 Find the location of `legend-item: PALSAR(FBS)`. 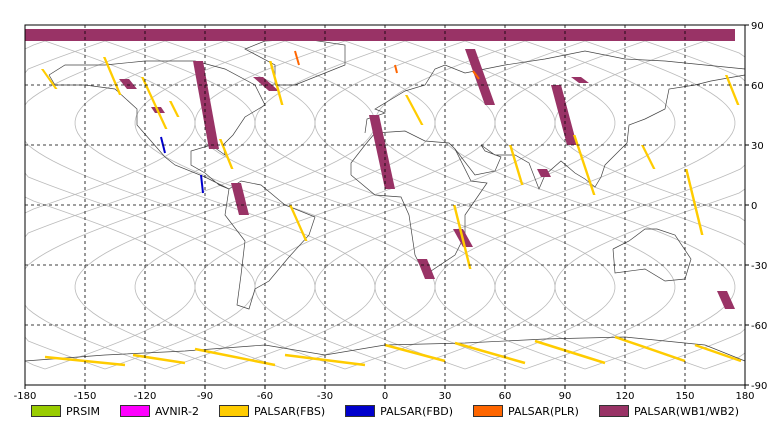

legend-item: PALSAR(FBS) is located at coordinates (272, 411).